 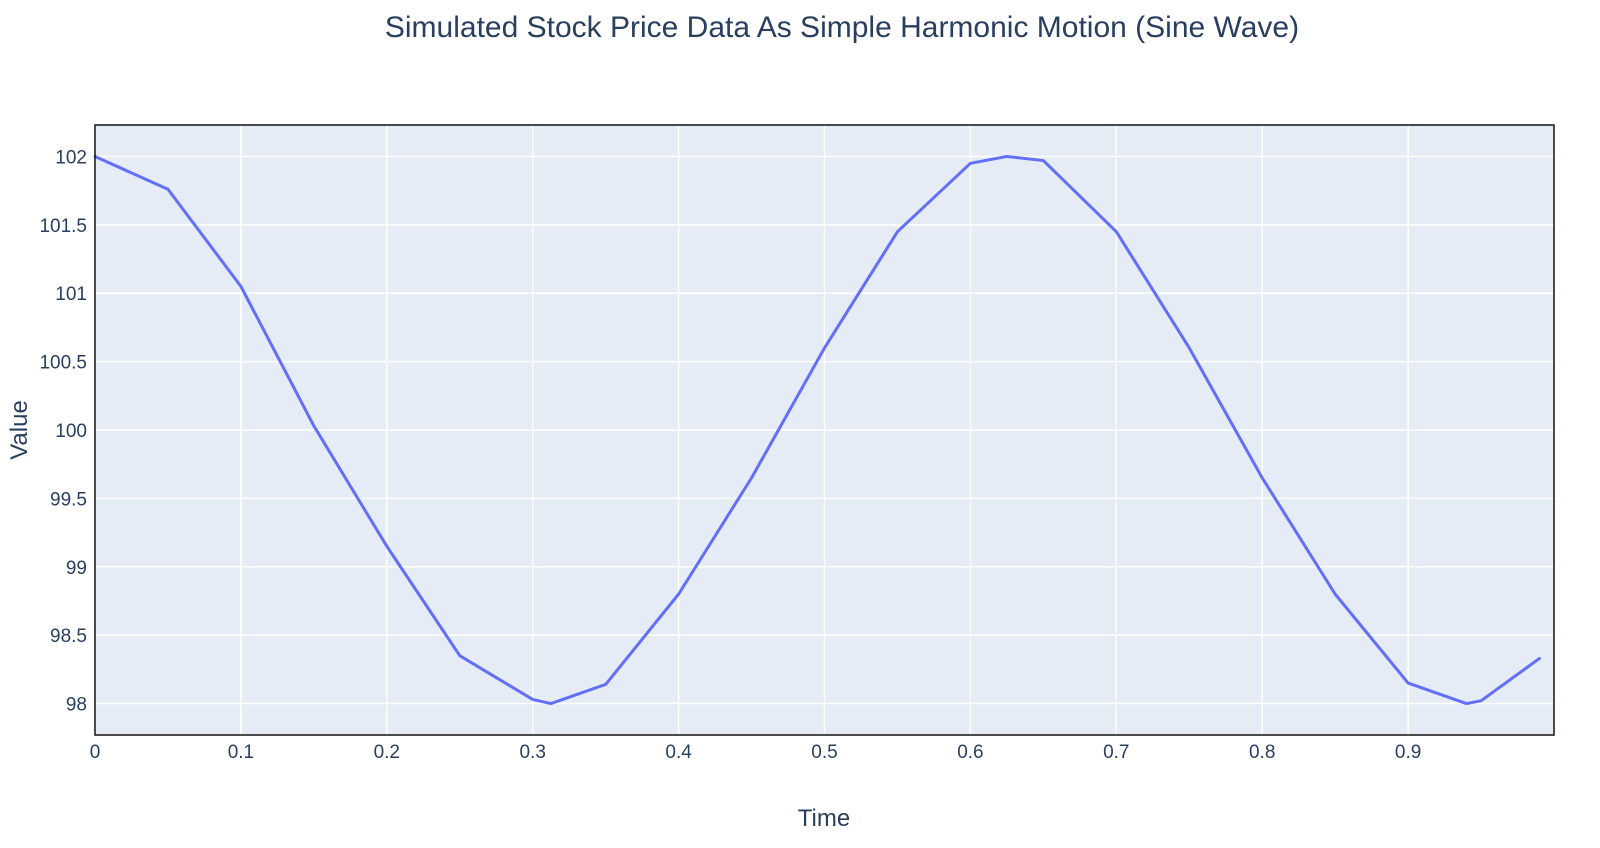 What do you see at coordinates (756, 752) in the screenshot?
I see `x-axis-ticks: 0 0.1 0.2 0.3 0.4 0.5 0.6 0.7 0.8 0.9` at bounding box center [756, 752].